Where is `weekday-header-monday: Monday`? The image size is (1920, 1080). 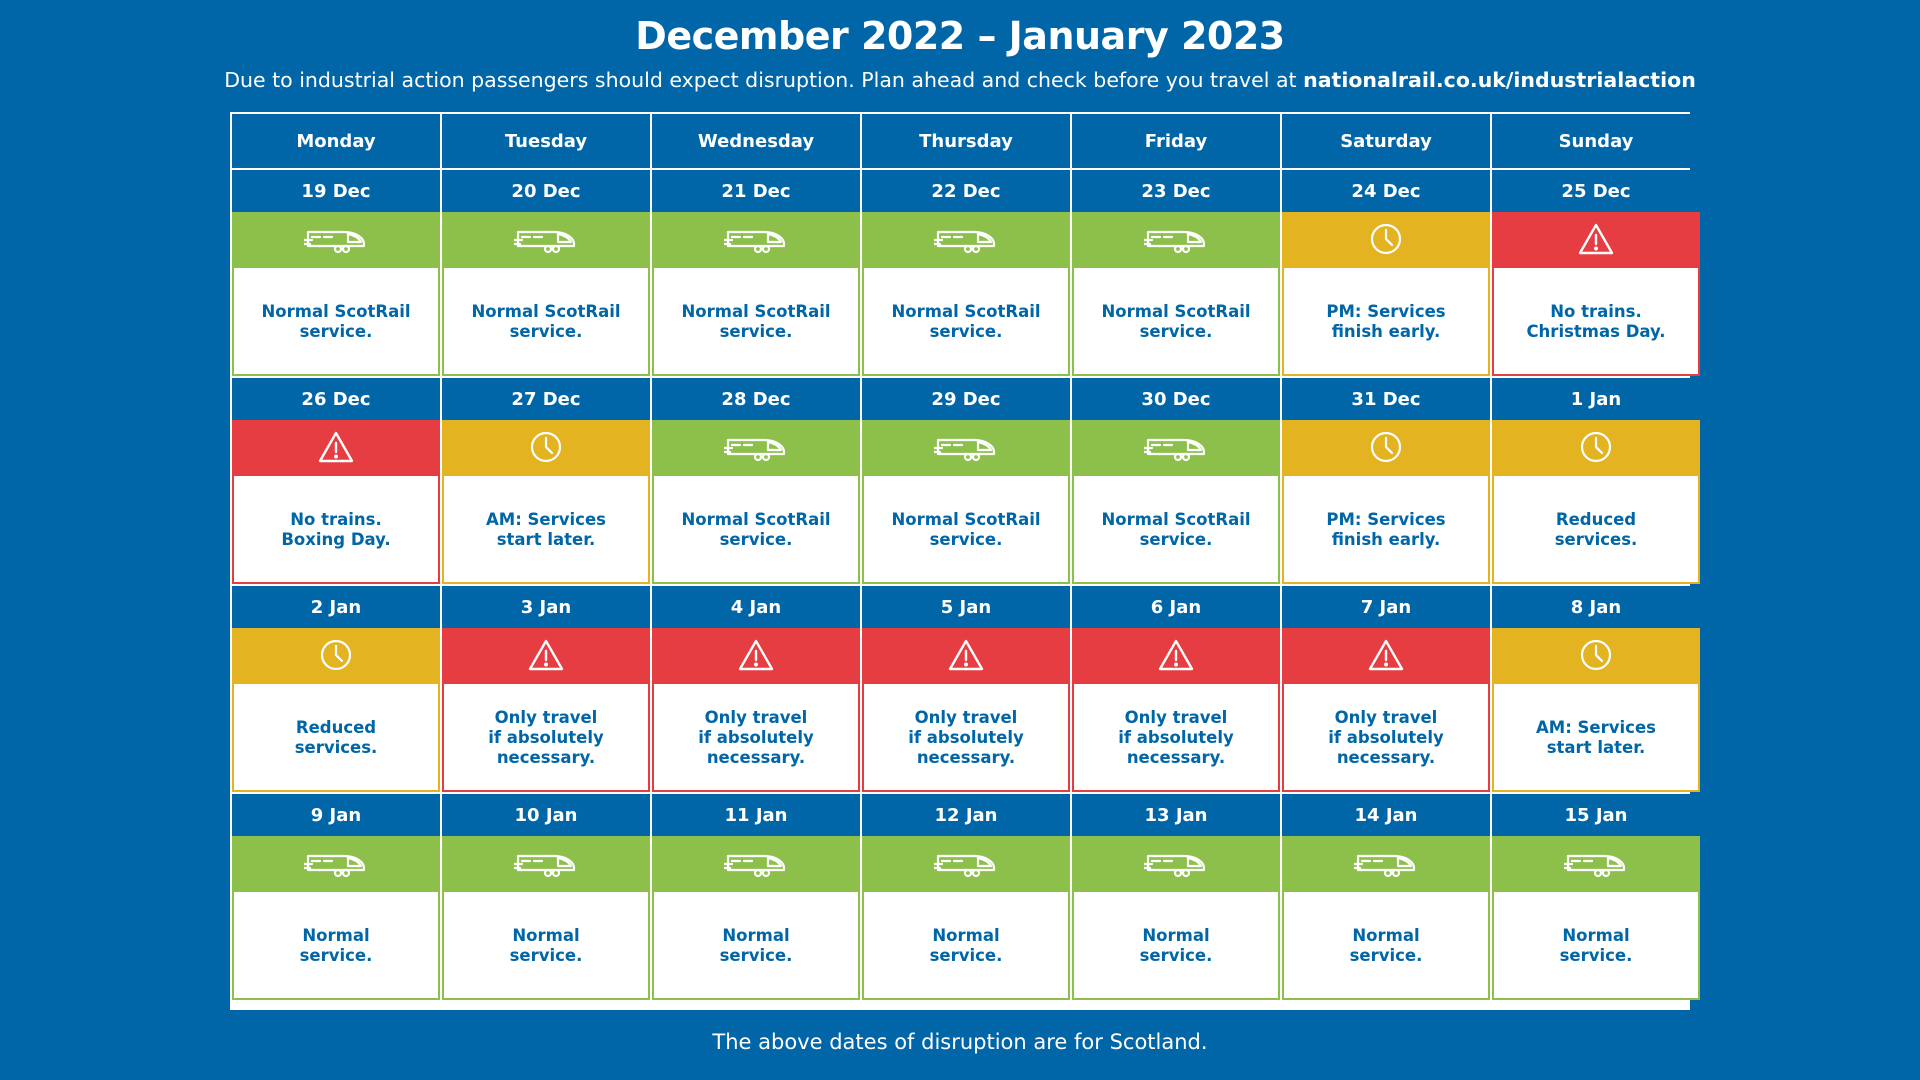 weekday-header-monday: Monday is located at coordinates (336, 141).